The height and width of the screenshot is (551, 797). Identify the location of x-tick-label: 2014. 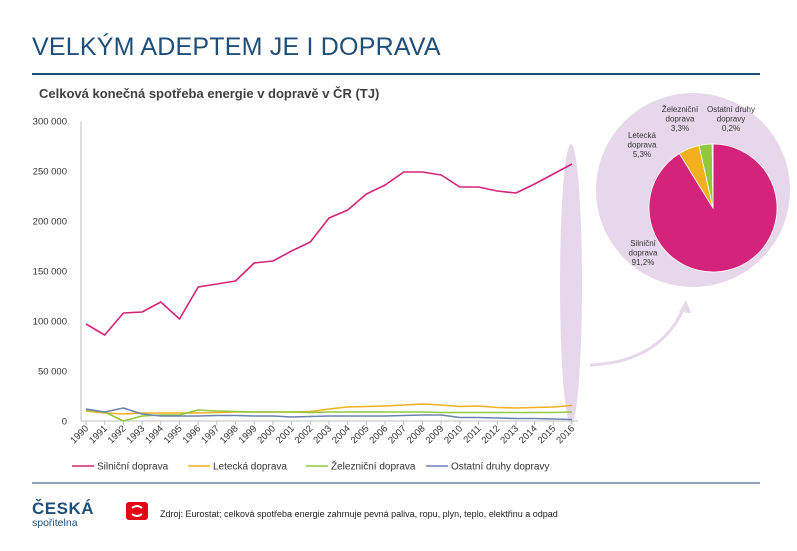
(528, 434).